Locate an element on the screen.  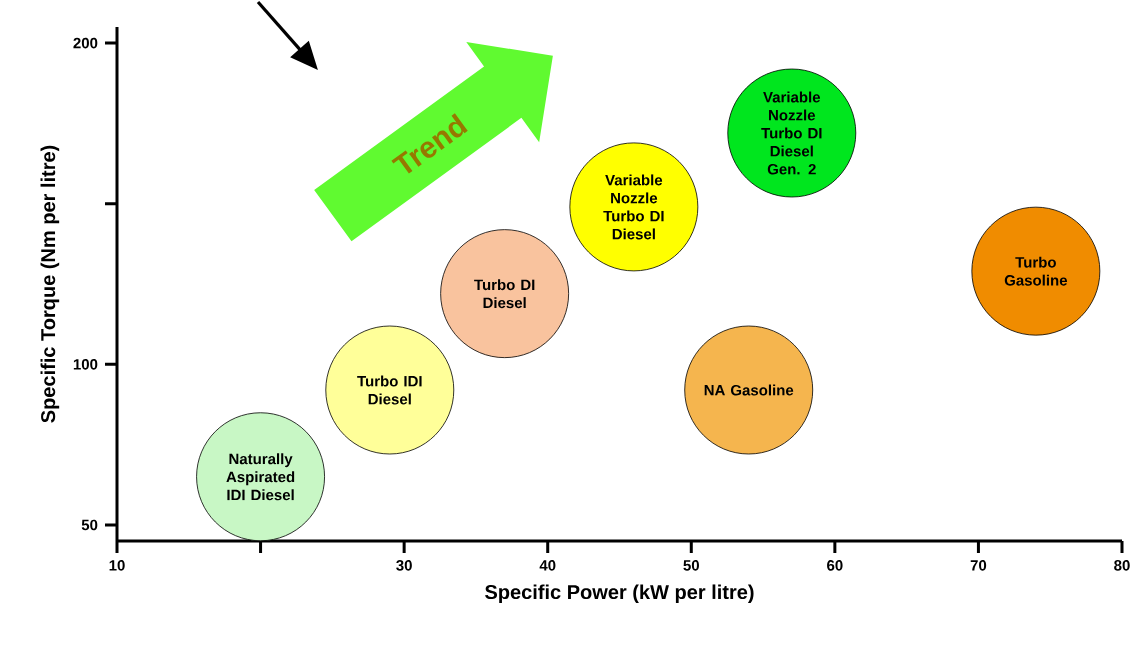
annotation: Turbo DI Diesel is located at coordinates (504, 294).